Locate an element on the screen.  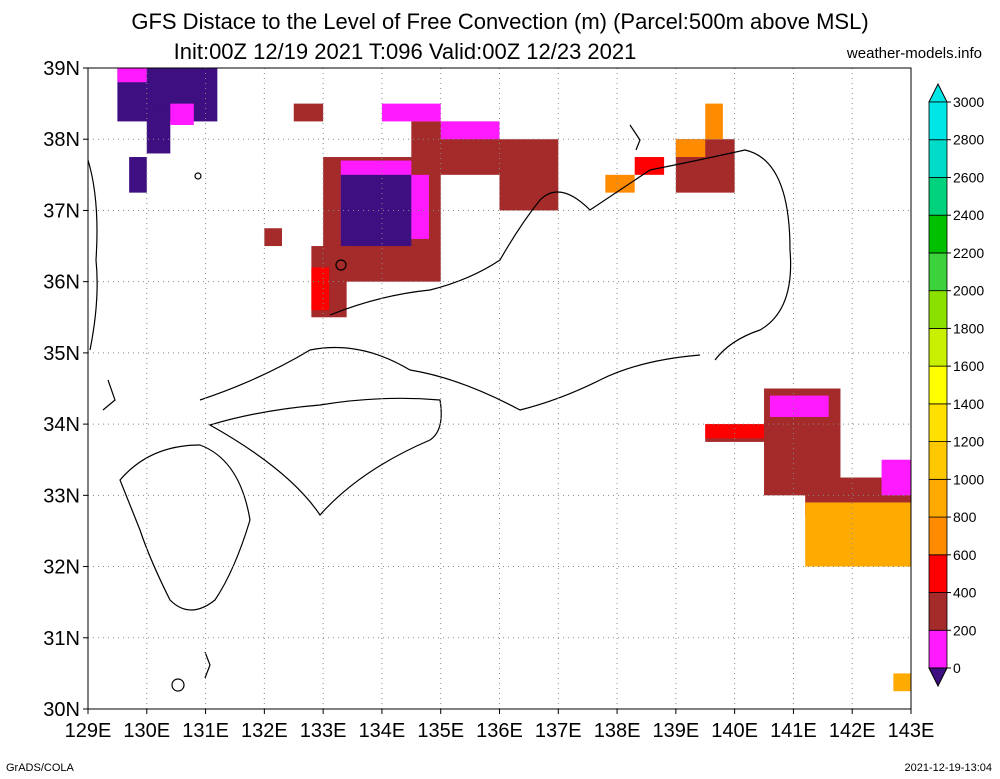
lon-label: 131E is located at coordinates (205, 731).